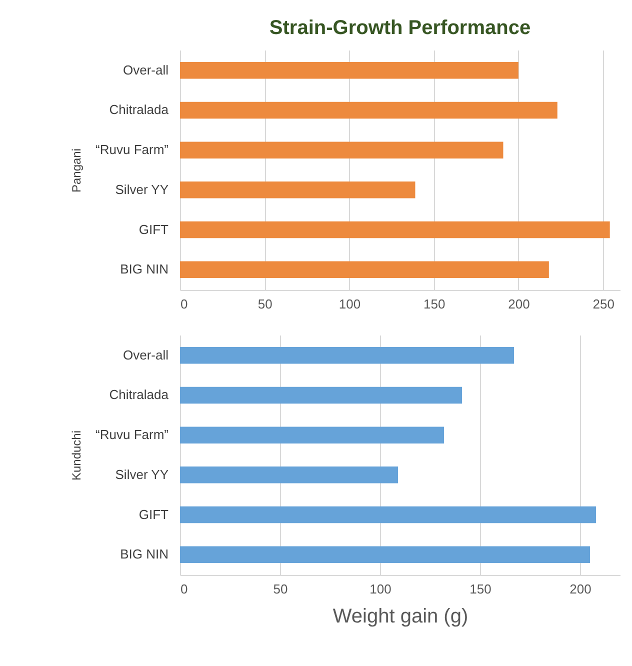  I want to click on chart-title: Strain-Growth Performance, so click(400, 28).